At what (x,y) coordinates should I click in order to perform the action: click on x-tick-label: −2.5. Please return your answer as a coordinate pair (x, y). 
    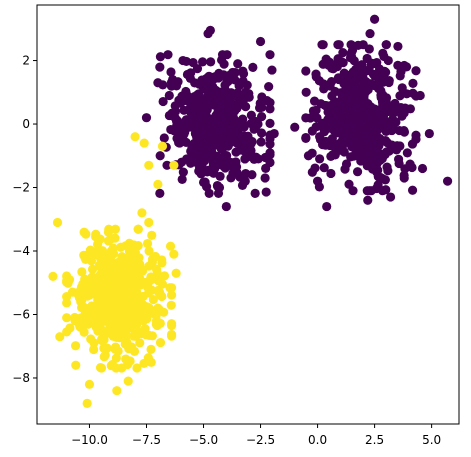
    Looking at the image, I should click on (260, 440).